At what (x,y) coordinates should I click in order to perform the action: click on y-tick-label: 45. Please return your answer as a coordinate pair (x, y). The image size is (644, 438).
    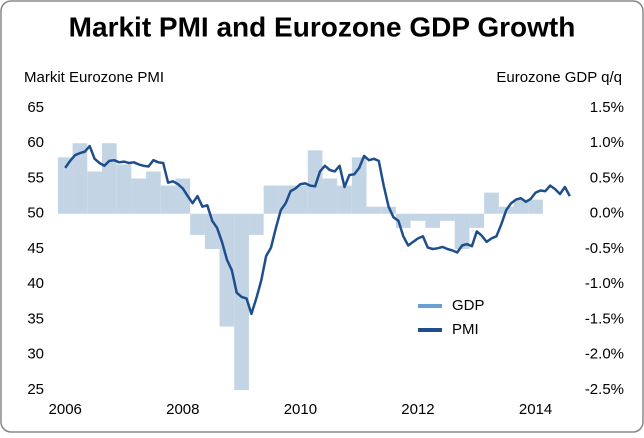
    Looking at the image, I should click on (35, 248).